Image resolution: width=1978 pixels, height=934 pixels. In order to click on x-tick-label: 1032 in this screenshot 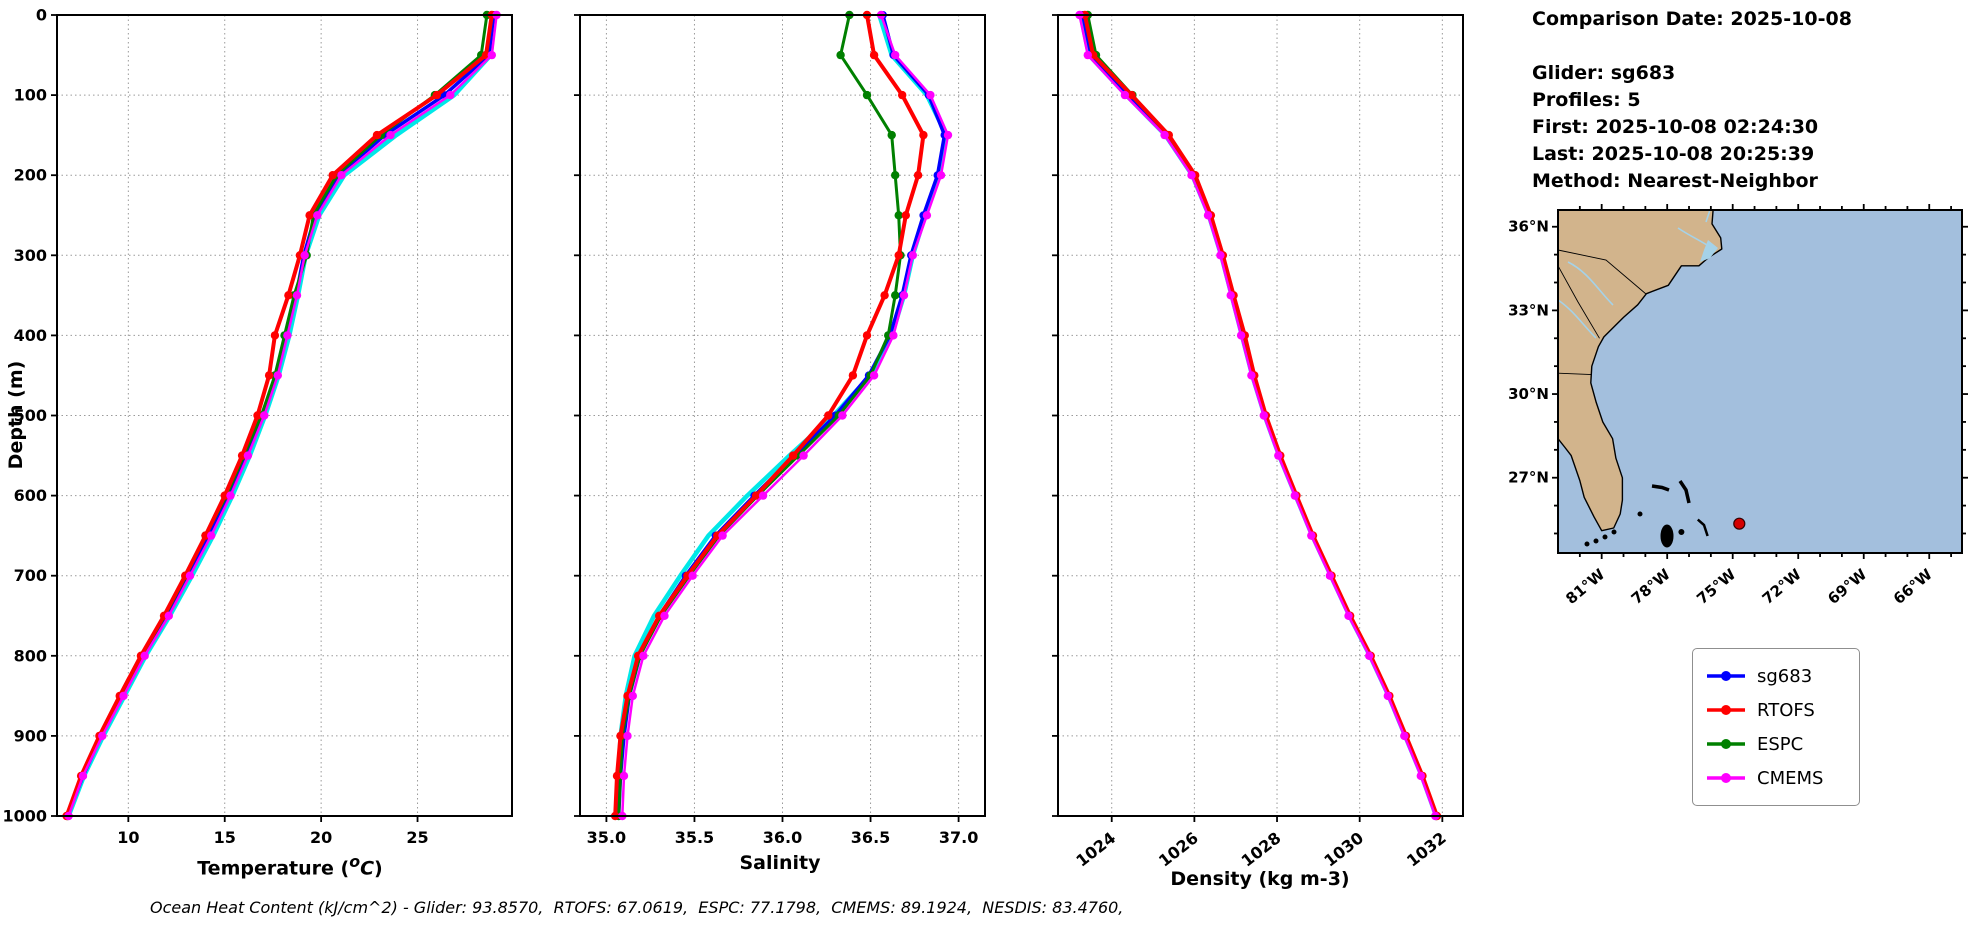, I will do `click(1426, 849)`.